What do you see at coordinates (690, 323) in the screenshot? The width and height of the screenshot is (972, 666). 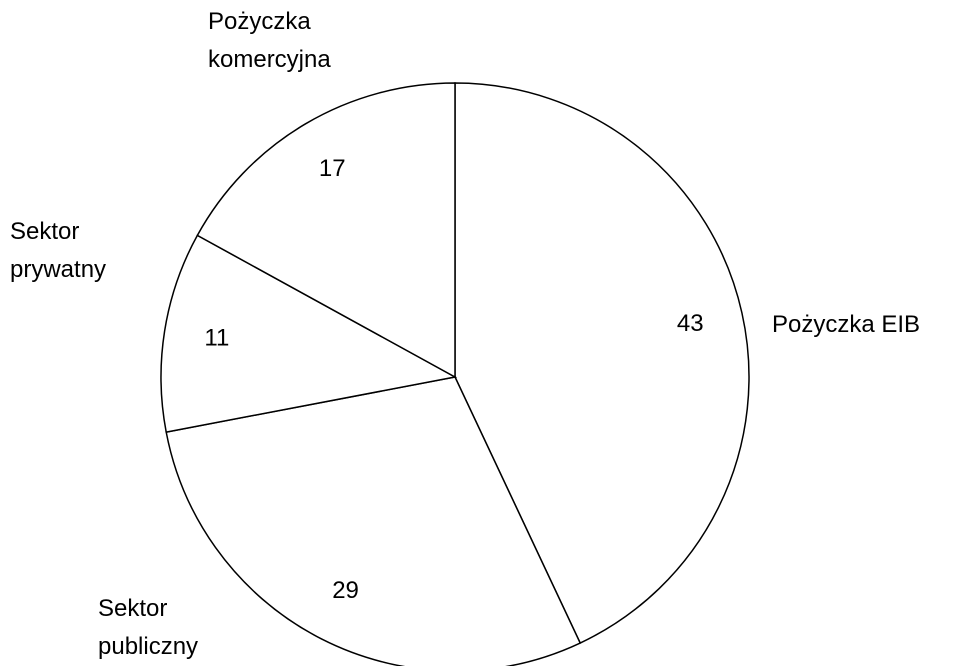 I see `value-label: 43` at bounding box center [690, 323].